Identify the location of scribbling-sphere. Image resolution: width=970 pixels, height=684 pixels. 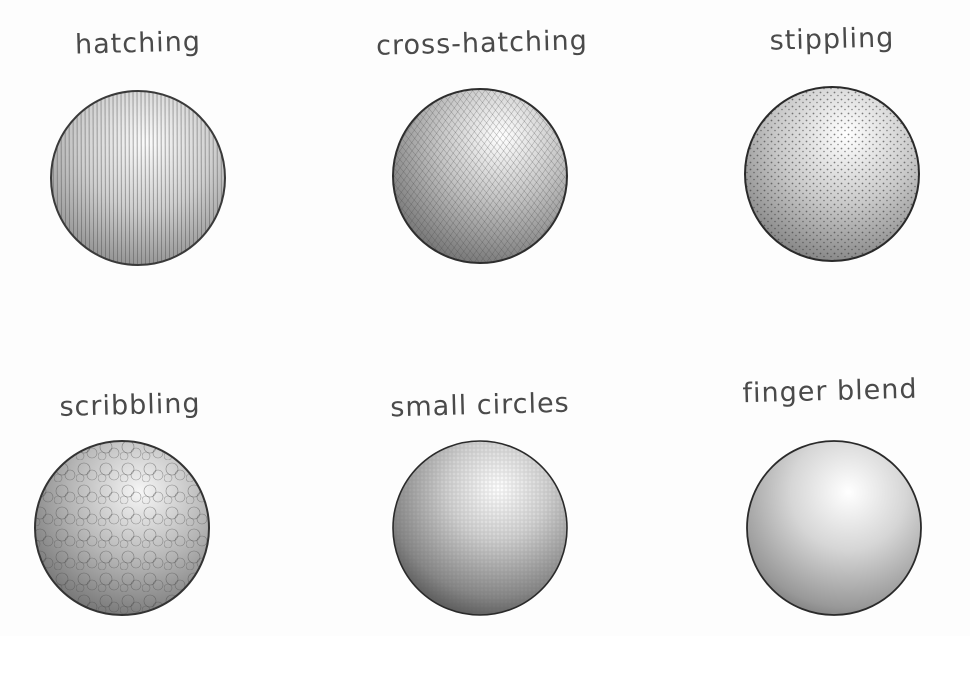
(122, 528).